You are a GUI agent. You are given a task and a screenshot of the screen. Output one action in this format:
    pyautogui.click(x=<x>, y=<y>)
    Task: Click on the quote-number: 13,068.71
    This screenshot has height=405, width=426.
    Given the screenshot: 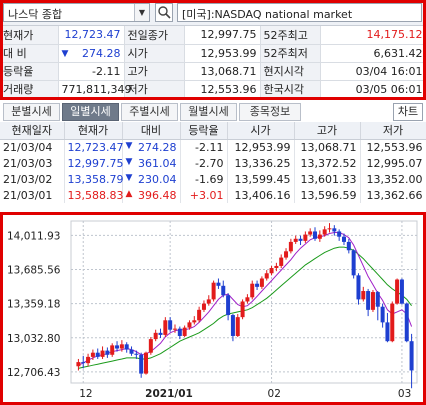 What is the action you would take?
    pyautogui.click(x=228, y=71)
    